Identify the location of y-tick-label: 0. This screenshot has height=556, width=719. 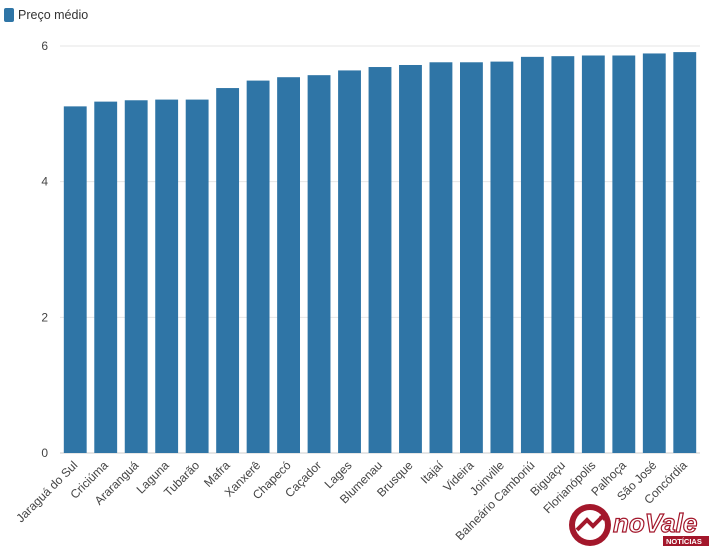
(44, 453).